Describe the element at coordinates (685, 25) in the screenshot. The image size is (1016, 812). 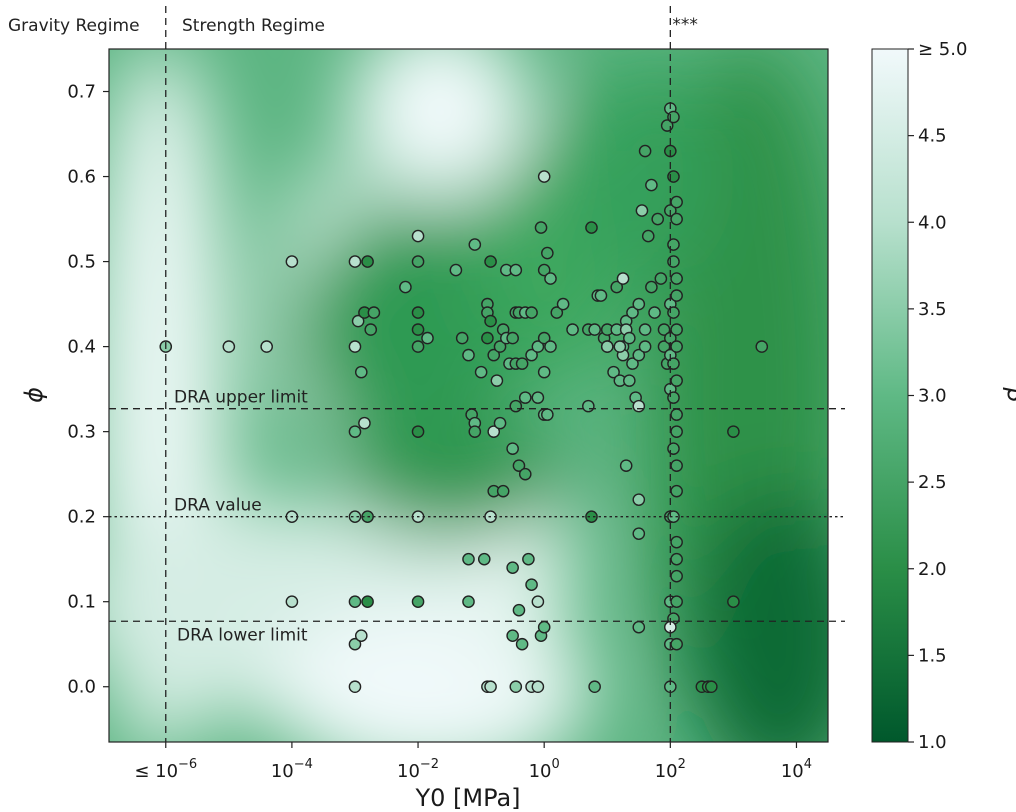
I see `vline-label: ***` at that location.